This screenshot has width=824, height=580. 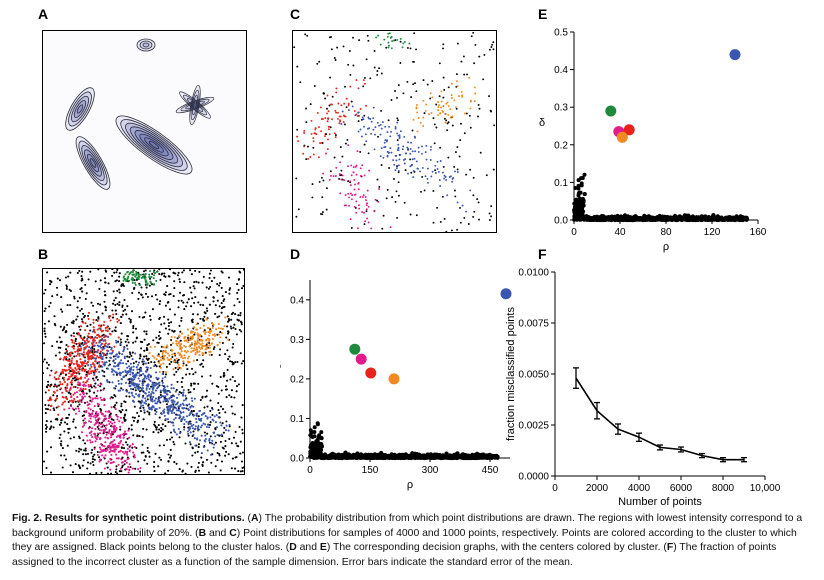 I want to click on e-x-tick-label: 80, so click(x=666, y=232).